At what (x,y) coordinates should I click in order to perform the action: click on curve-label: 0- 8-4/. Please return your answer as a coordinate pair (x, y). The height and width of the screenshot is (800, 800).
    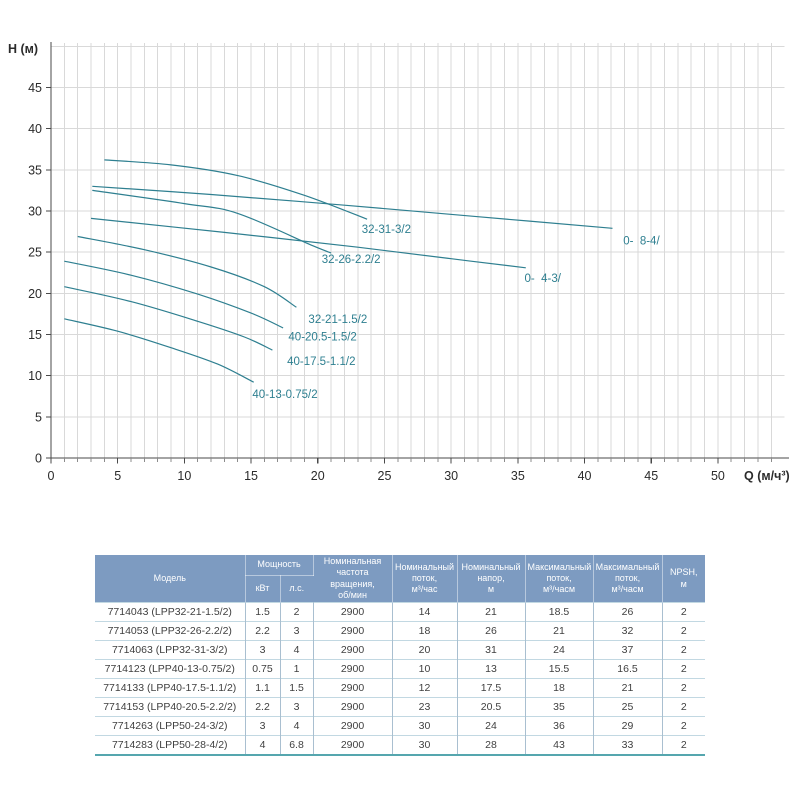
    Looking at the image, I should click on (641, 242).